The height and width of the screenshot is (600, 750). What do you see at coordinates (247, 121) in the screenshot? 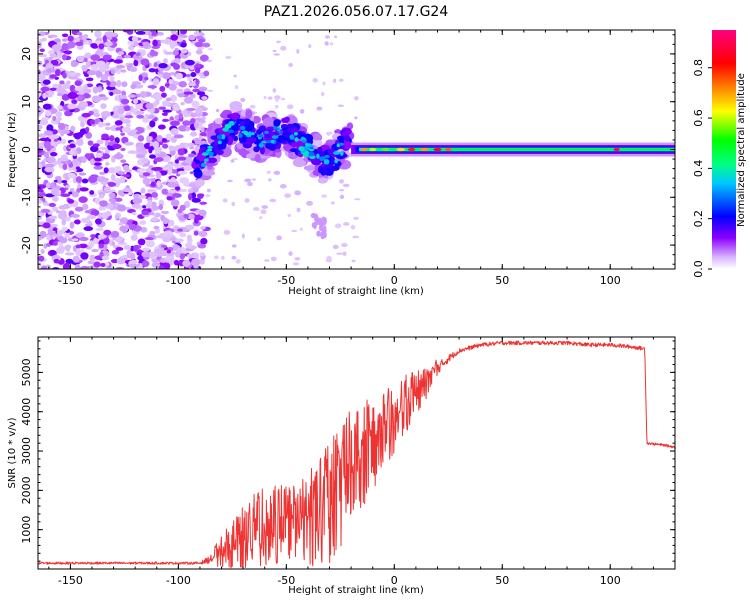
I see `fragment-core` at bounding box center [247, 121].